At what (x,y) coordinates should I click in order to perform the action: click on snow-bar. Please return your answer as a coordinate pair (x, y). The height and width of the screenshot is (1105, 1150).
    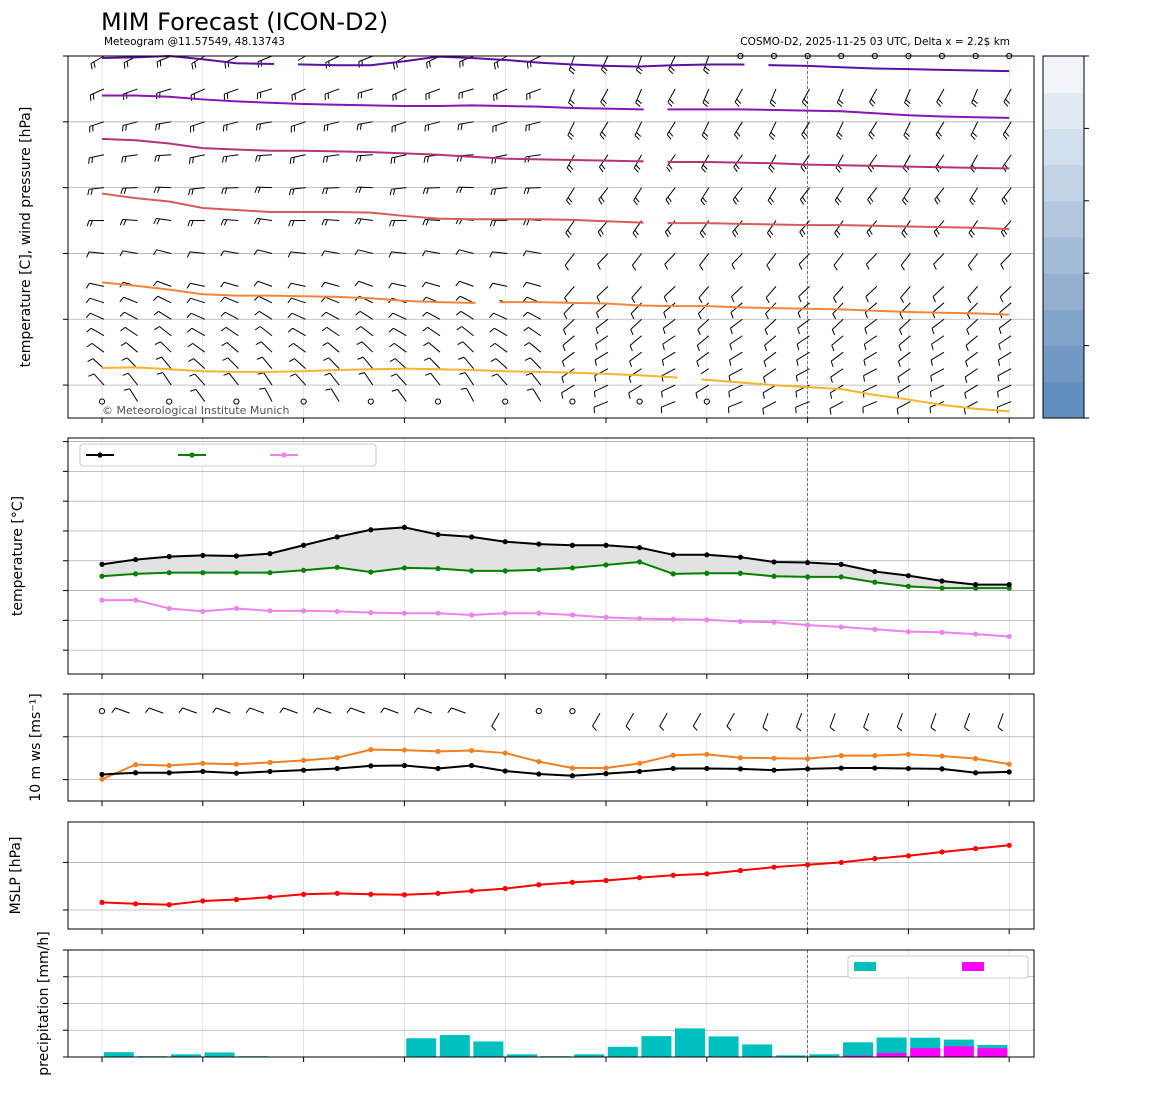
    Looking at the image, I should click on (891, 1054).